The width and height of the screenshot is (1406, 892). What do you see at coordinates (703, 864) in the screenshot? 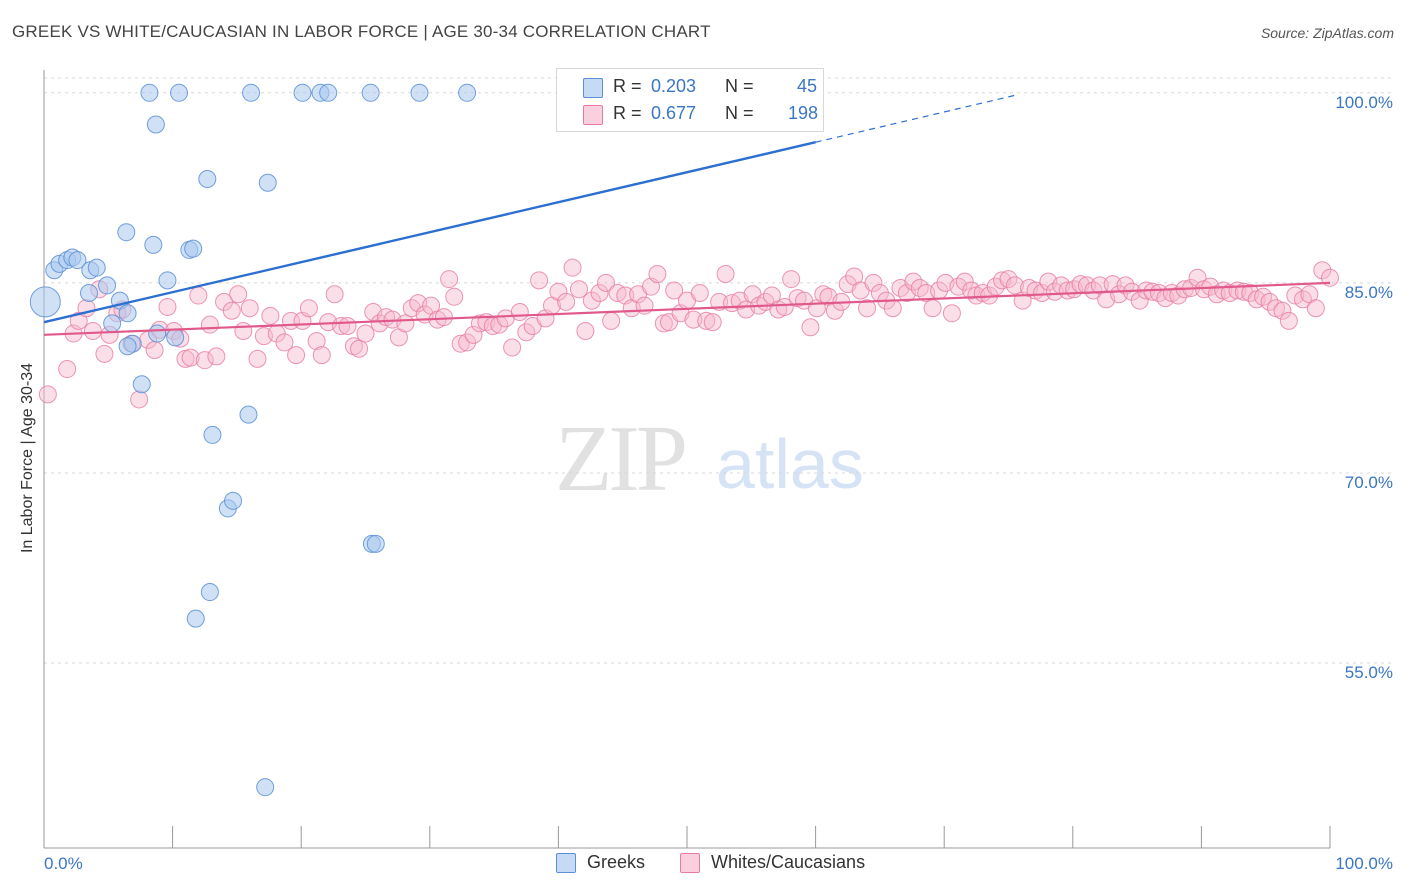
I see `series-legend: Greeks Whites/Caucasians` at bounding box center [703, 864].